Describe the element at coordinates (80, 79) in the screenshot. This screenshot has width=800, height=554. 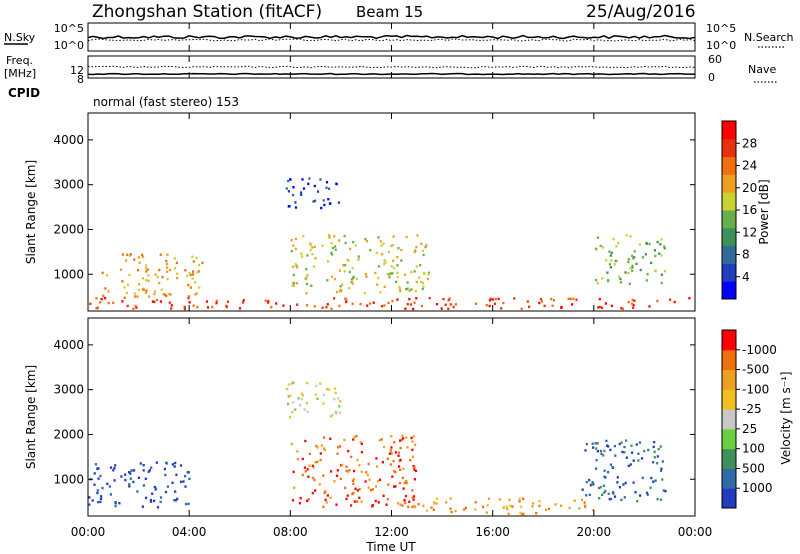
I see `freq-tick-bottom: 8` at that location.